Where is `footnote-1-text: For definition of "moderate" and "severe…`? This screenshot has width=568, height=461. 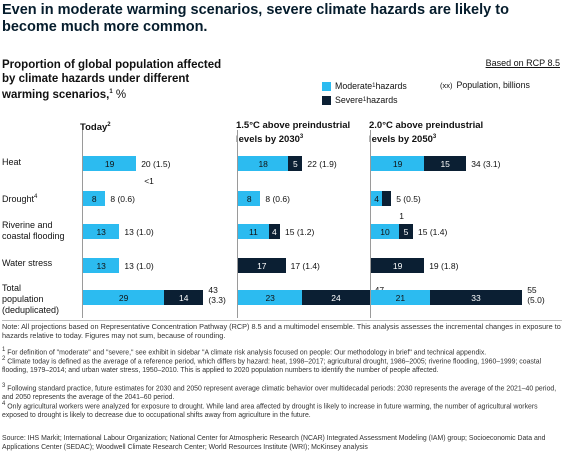
footnote-1-text: For definition of "moderate" and "severe… is located at coordinates (247, 353).